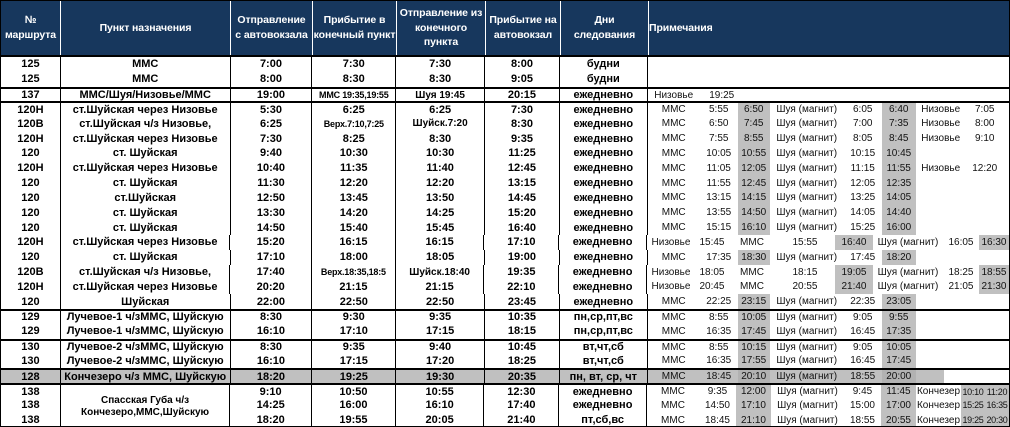 This screenshot has height=427, width=1010. What do you see at coordinates (522, 317) in the screenshot?
I see `arrival-at-station-cell: 10:35` at bounding box center [522, 317].